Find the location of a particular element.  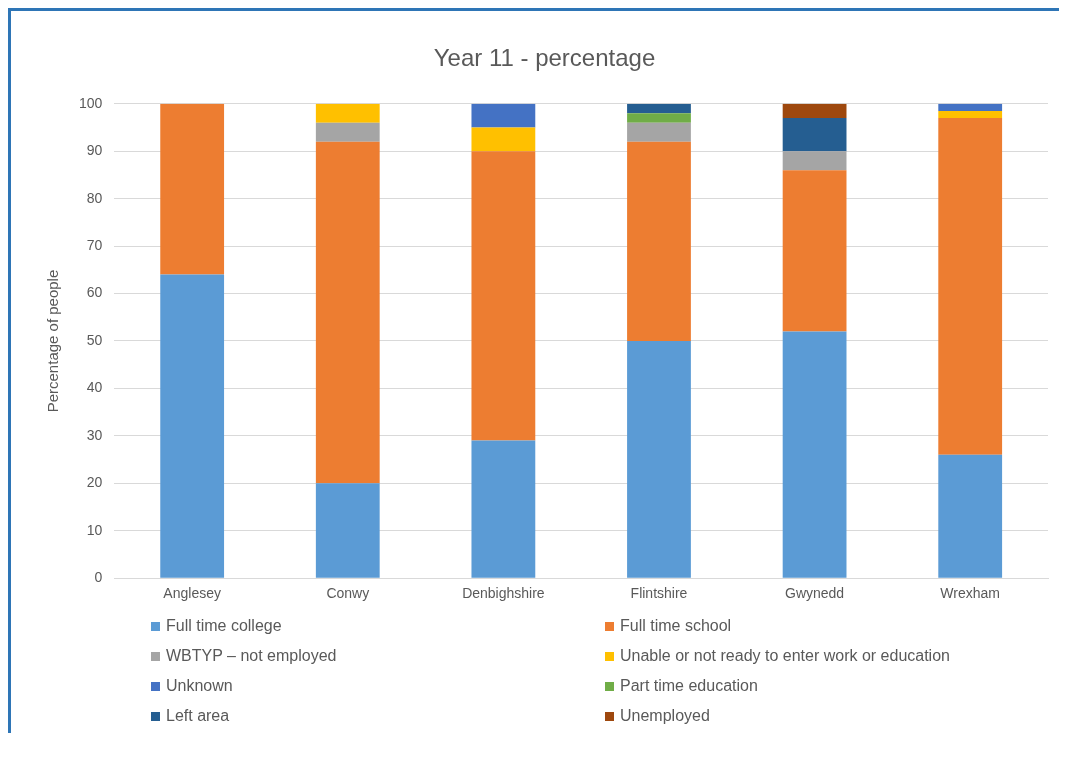

y-tick-label: 30 is located at coordinates (94, 434).